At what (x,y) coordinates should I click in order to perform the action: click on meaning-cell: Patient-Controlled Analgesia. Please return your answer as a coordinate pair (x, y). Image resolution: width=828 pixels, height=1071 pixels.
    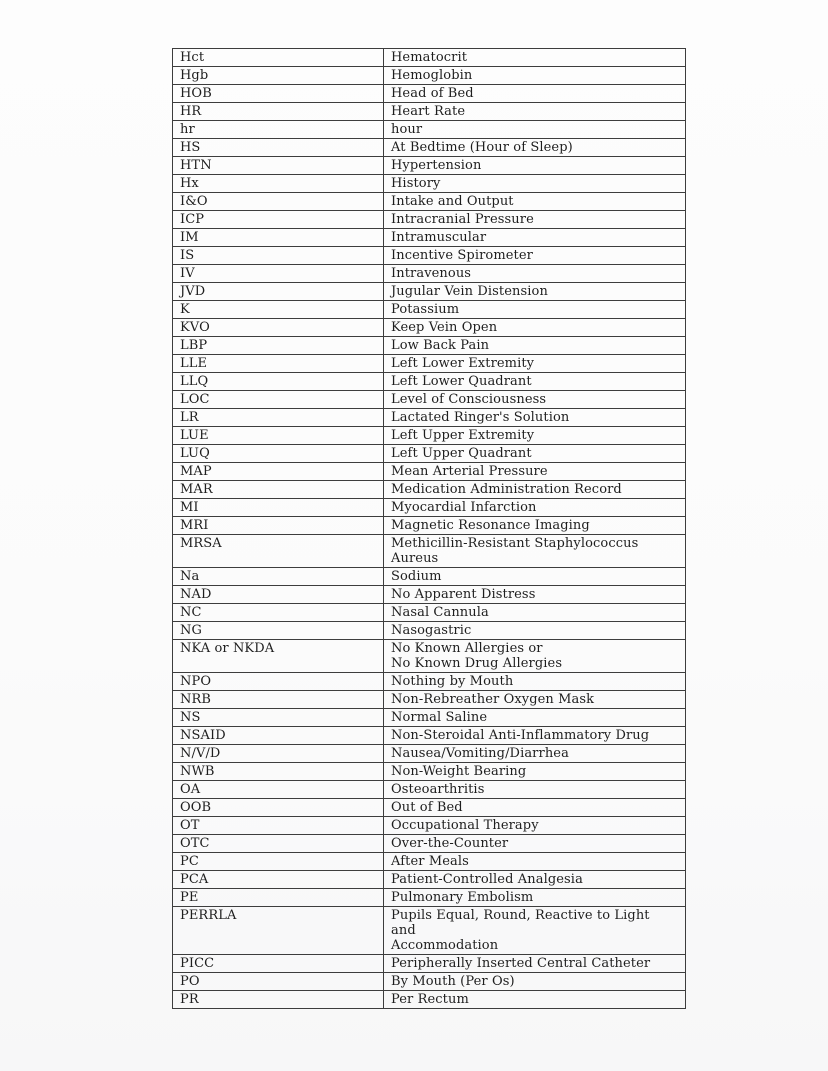
    Looking at the image, I should click on (534, 879).